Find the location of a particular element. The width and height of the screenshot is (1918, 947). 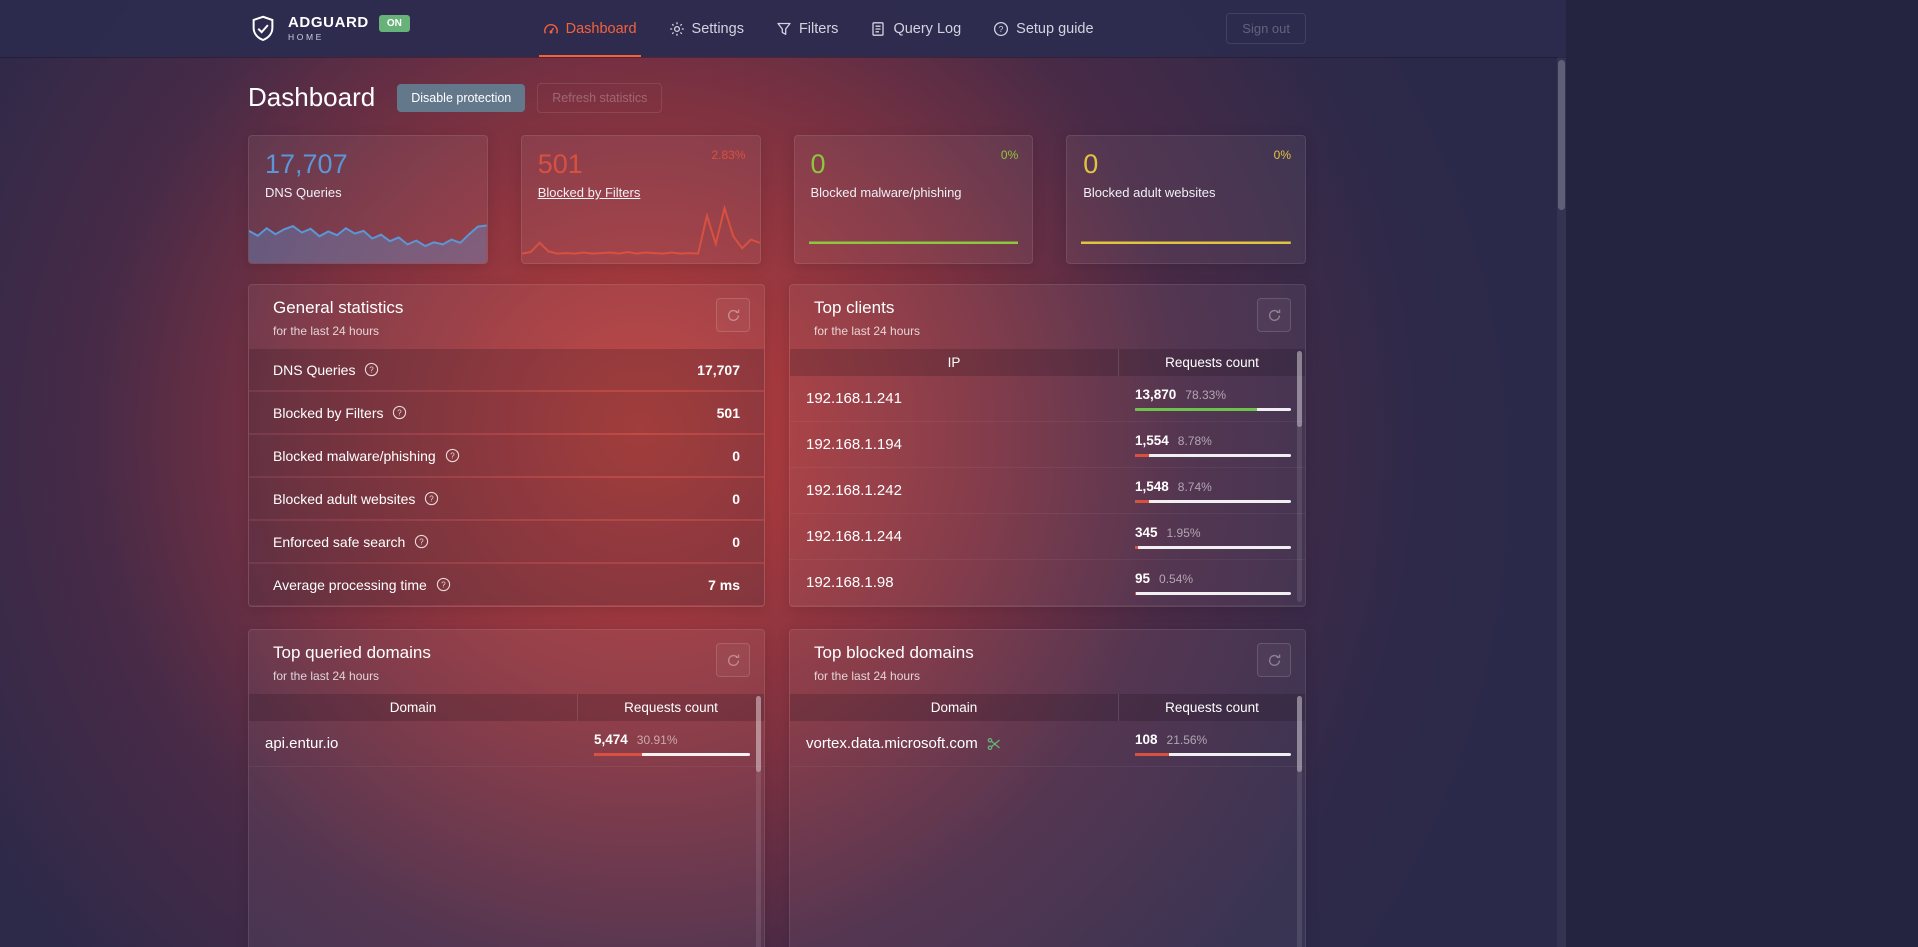

nav-item-settings: Settings is located at coordinates (706, 28).